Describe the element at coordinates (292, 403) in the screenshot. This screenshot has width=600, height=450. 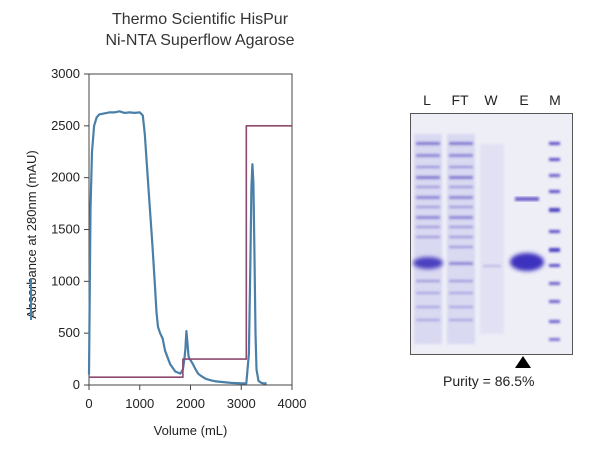
I see `x-tick-label: 4000` at that location.